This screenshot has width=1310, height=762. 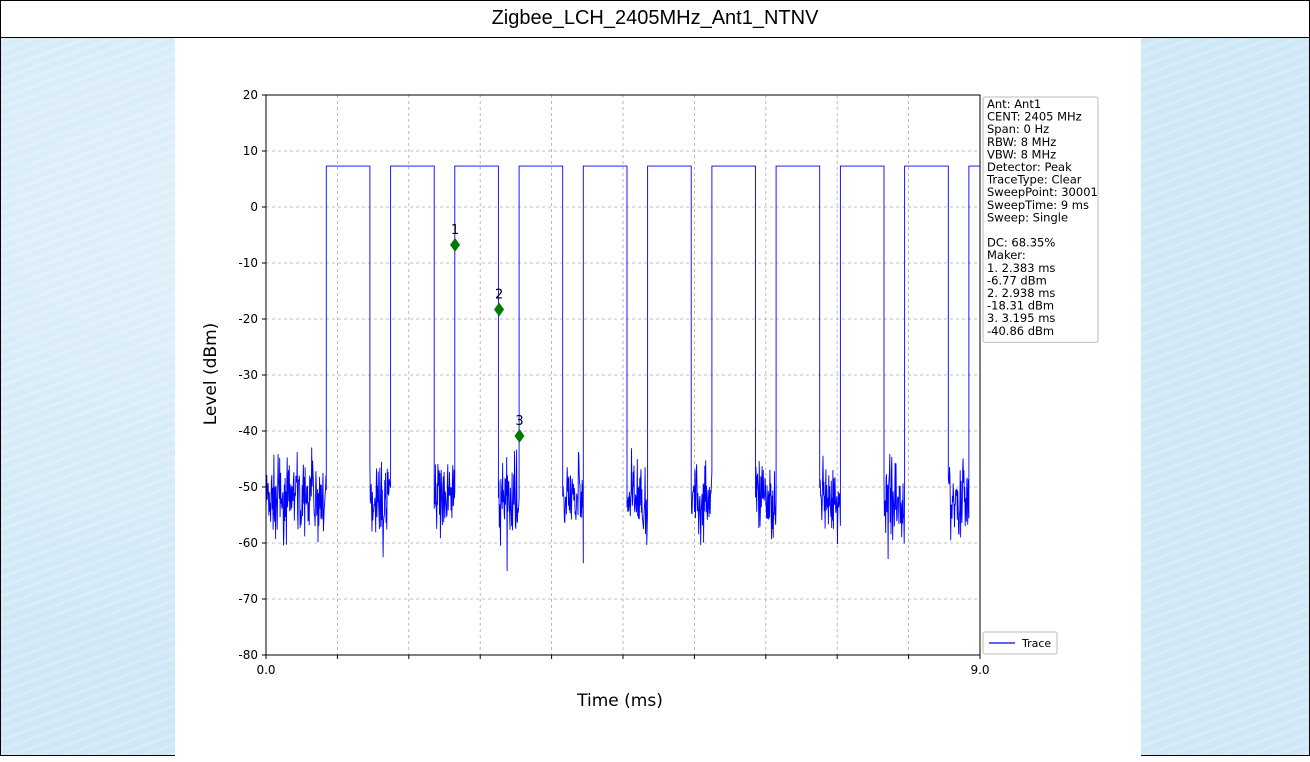 I want to click on info-box-line: 1. 2.383 ms, so click(x=1021, y=268).